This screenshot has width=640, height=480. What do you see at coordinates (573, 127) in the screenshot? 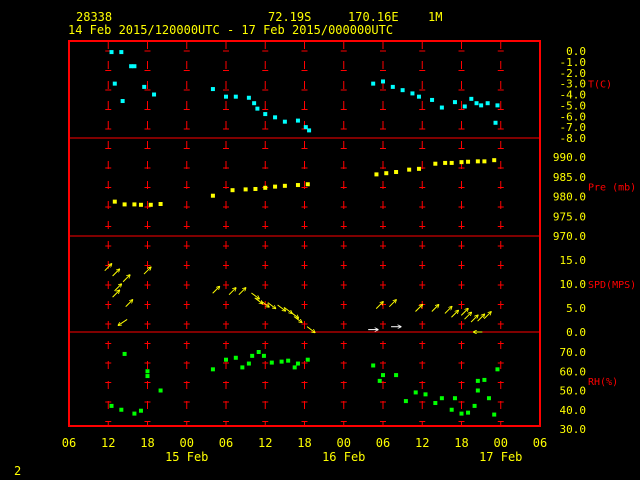
I see `y-tick-label: -7.0` at bounding box center [573, 127].